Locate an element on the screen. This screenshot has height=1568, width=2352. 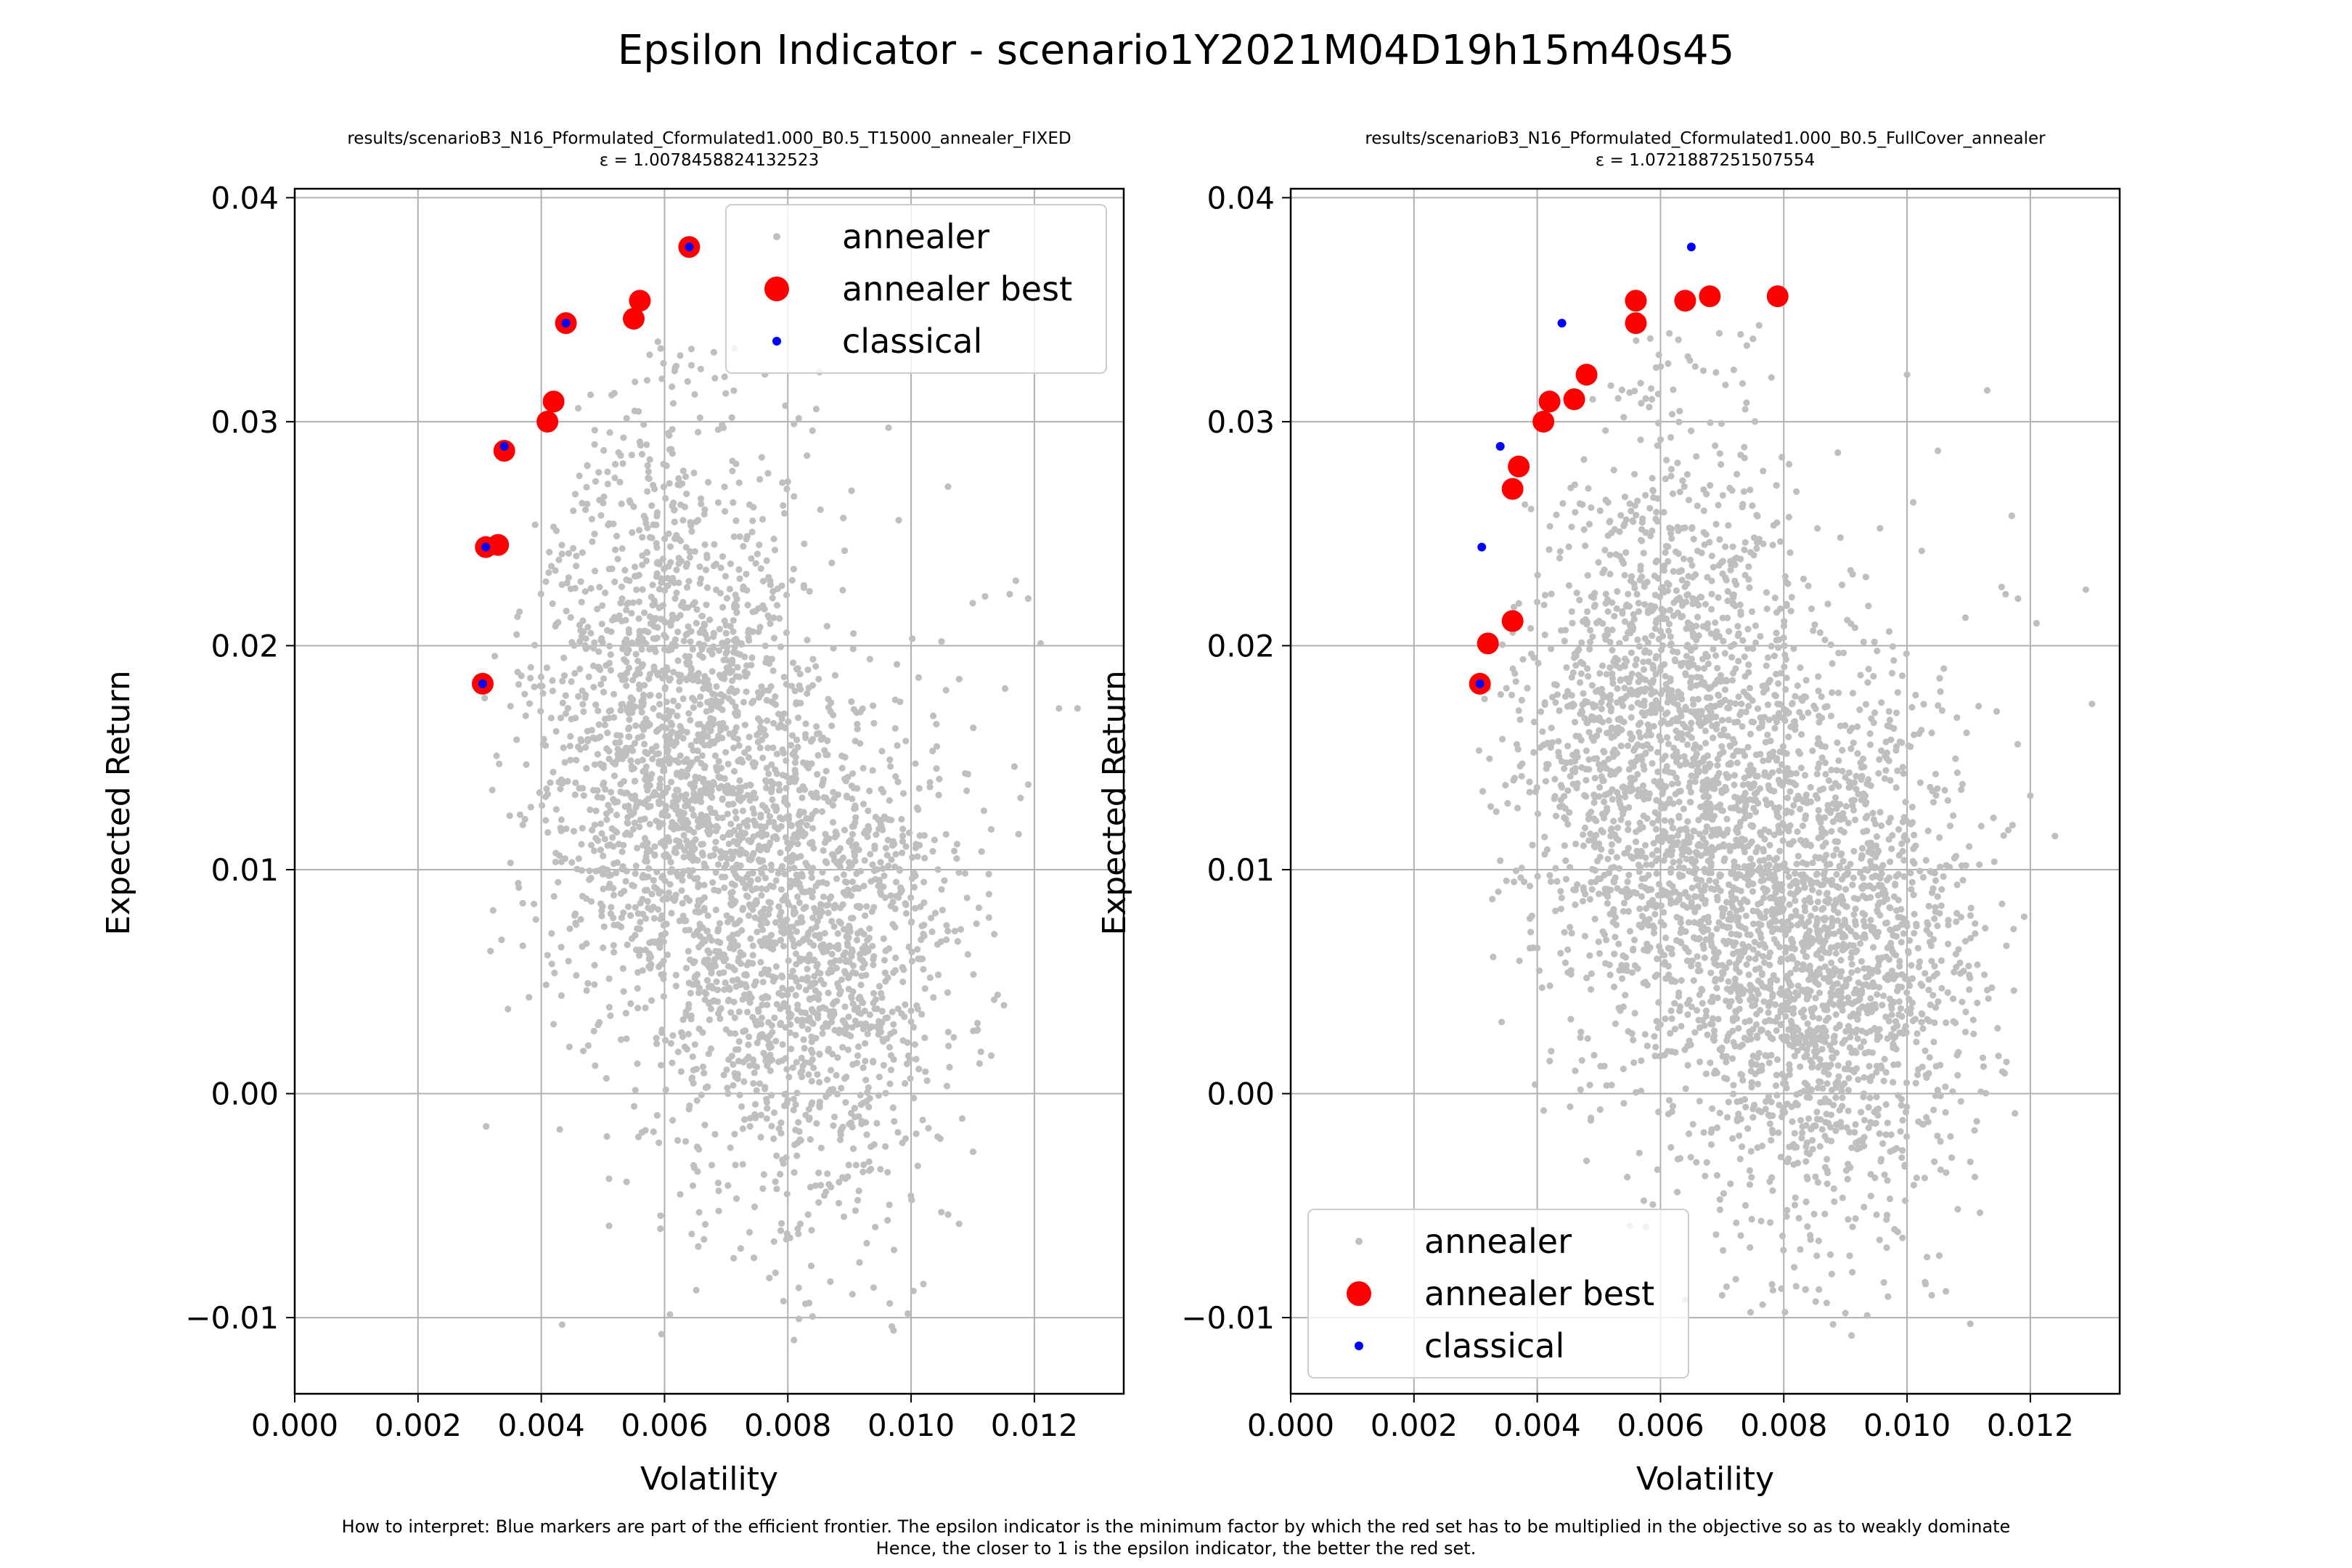
legend-label: classical is located at coordinates (912, 342).